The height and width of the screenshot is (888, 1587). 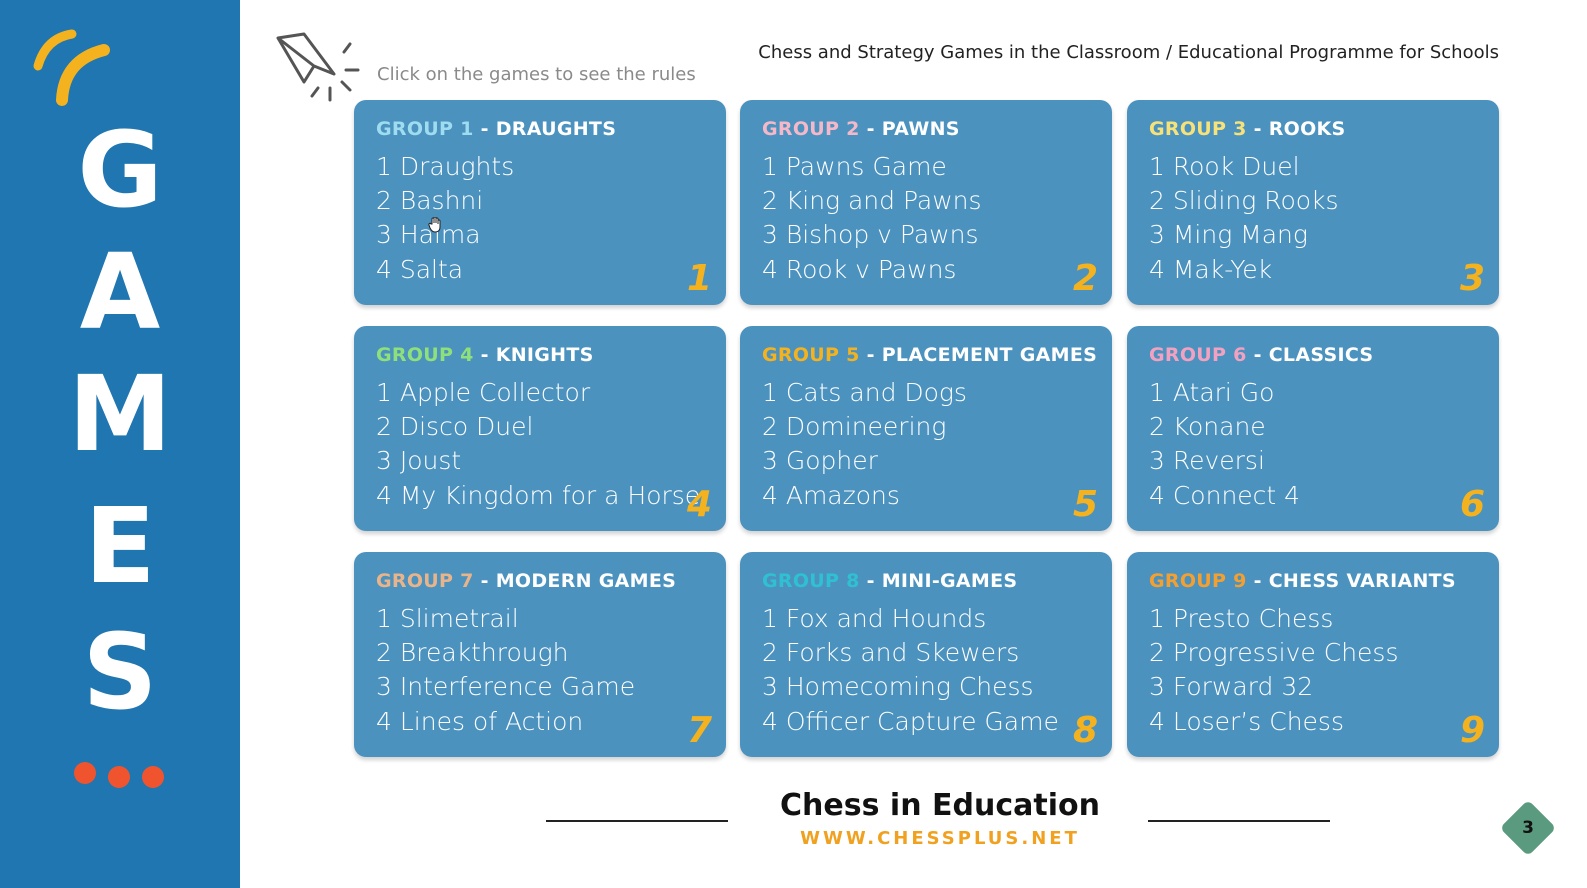 What do you see at coordinates (854, 166) in the screenshot?
I see `game-link: 1 Pawns Game` at bounding box center [854, 166].